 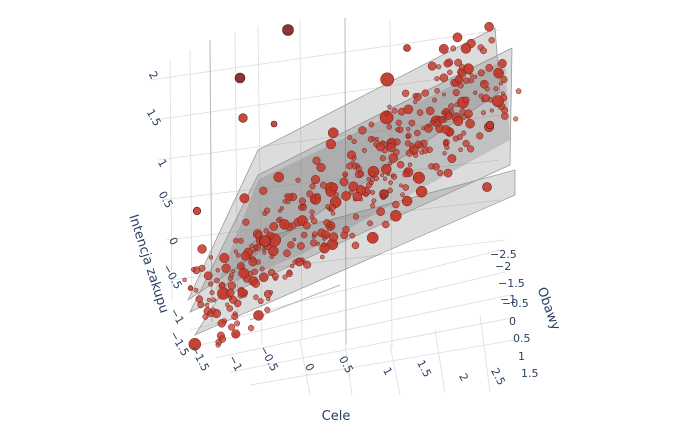 What do you see at coordinates (162, 163) in the screenshot?
I see `z-tick-label: 1` at bounding box center [162, 163].